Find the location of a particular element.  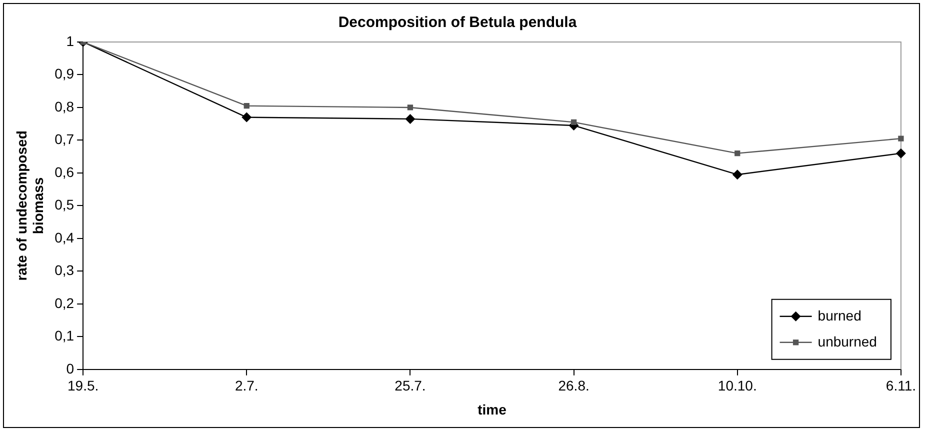

y-tick-label: 0,5 is located at coordinates (64, 204).